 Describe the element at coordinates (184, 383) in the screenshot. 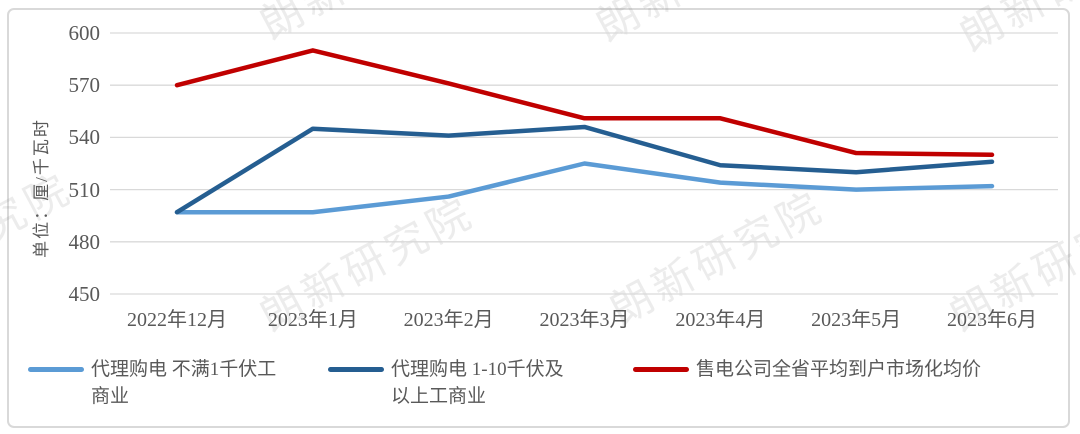

I see `legend-label: 代理购电 不满1千伏工 商业` at that location.